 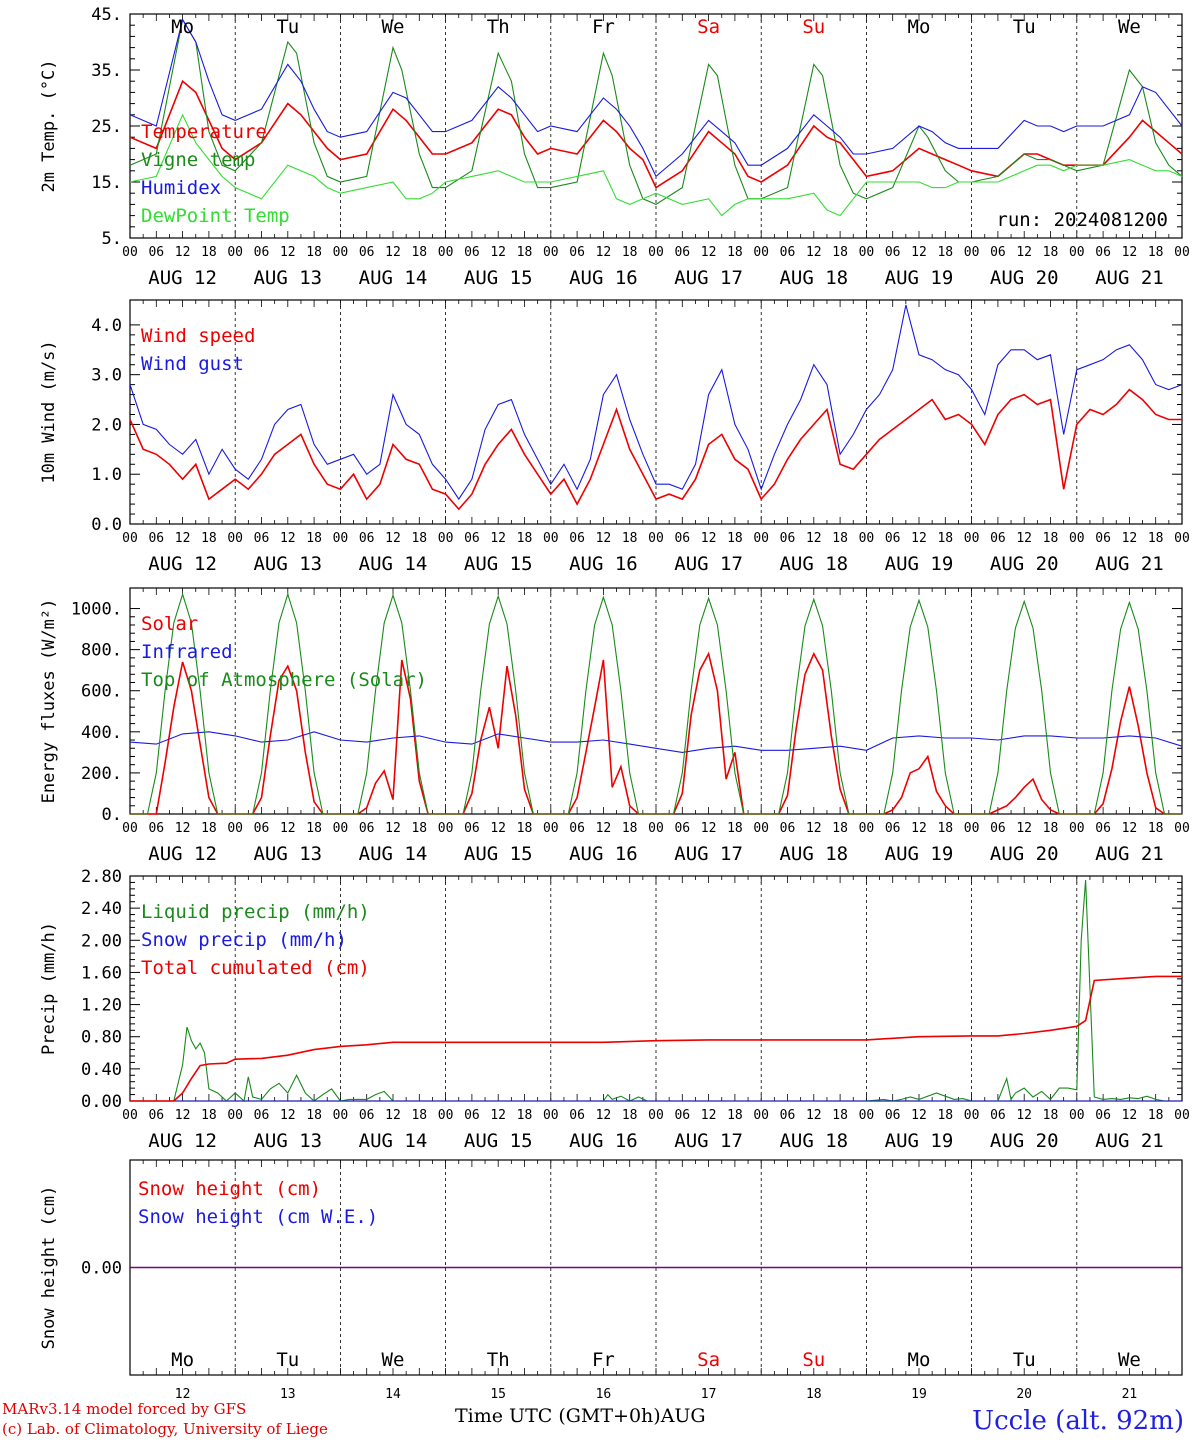 I want to click on y-tick-label: 0.40, so click(x=101, y=1070).